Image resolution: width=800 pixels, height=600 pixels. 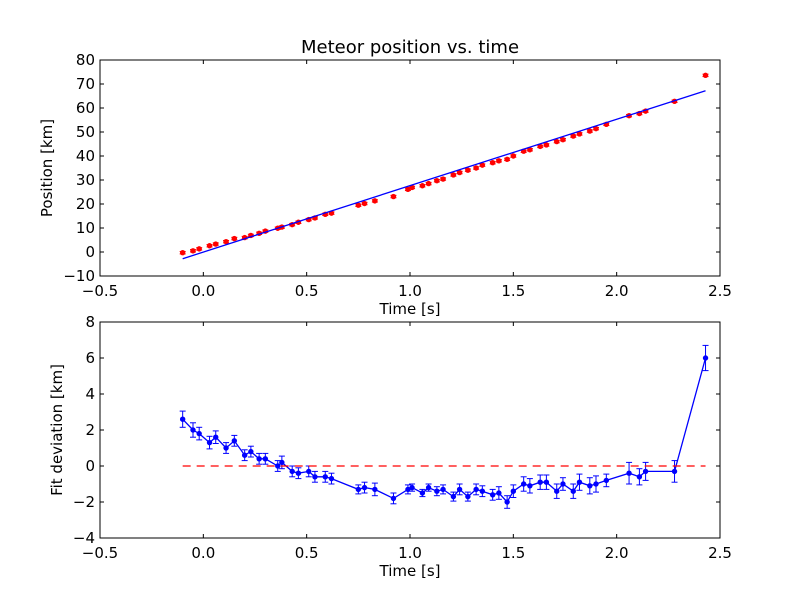 I want to click on deviation-x-tick-label: 2.5, so click(x=720, y=553).